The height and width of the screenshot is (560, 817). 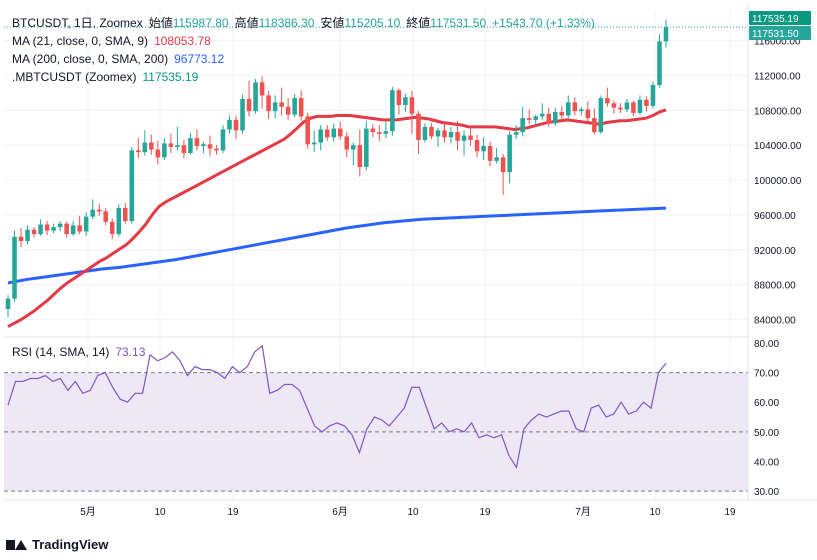 I want to click on ma200-path, so click(x=337, y=245).